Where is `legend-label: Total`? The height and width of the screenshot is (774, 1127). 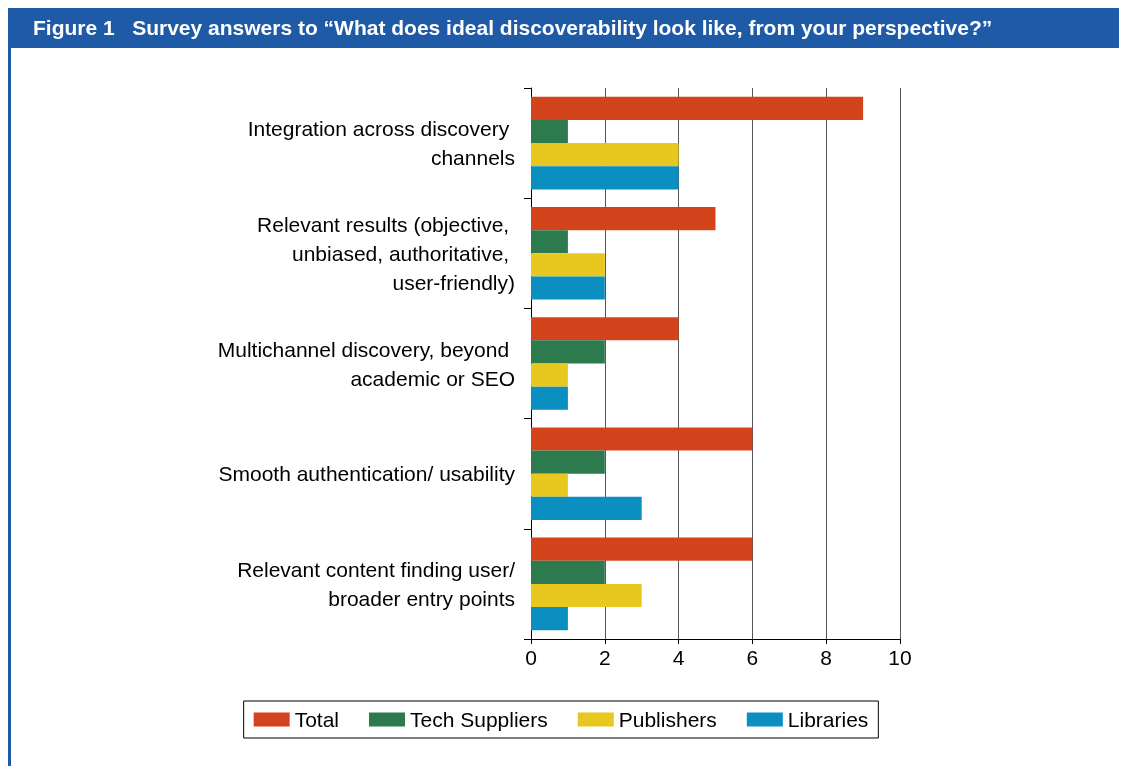
legend-label: Total is located at coordinates (317, 719).